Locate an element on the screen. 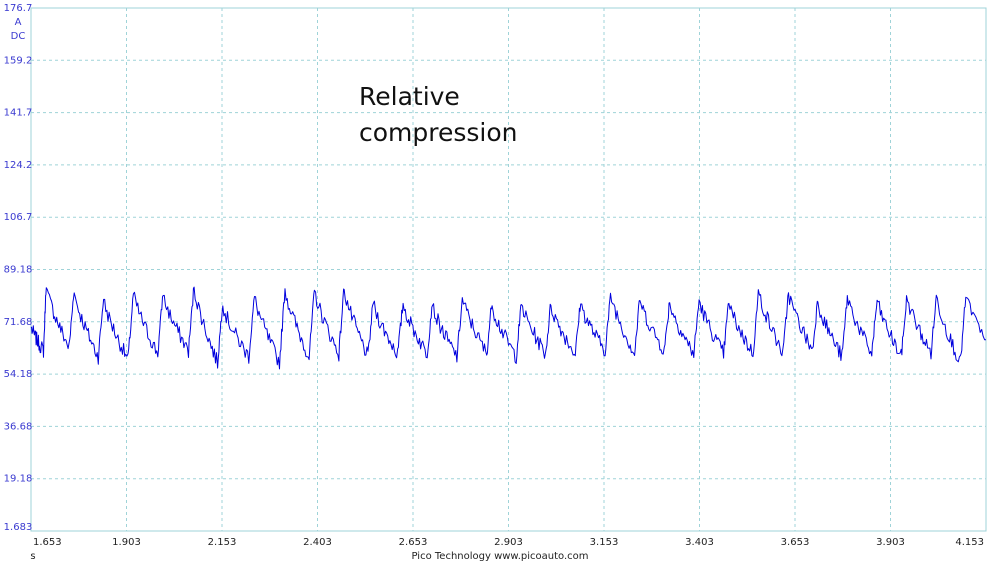 The height and width of the screenshot is (562, 1000). annotation-line-1: Relative is located at coordinates (409, 96).